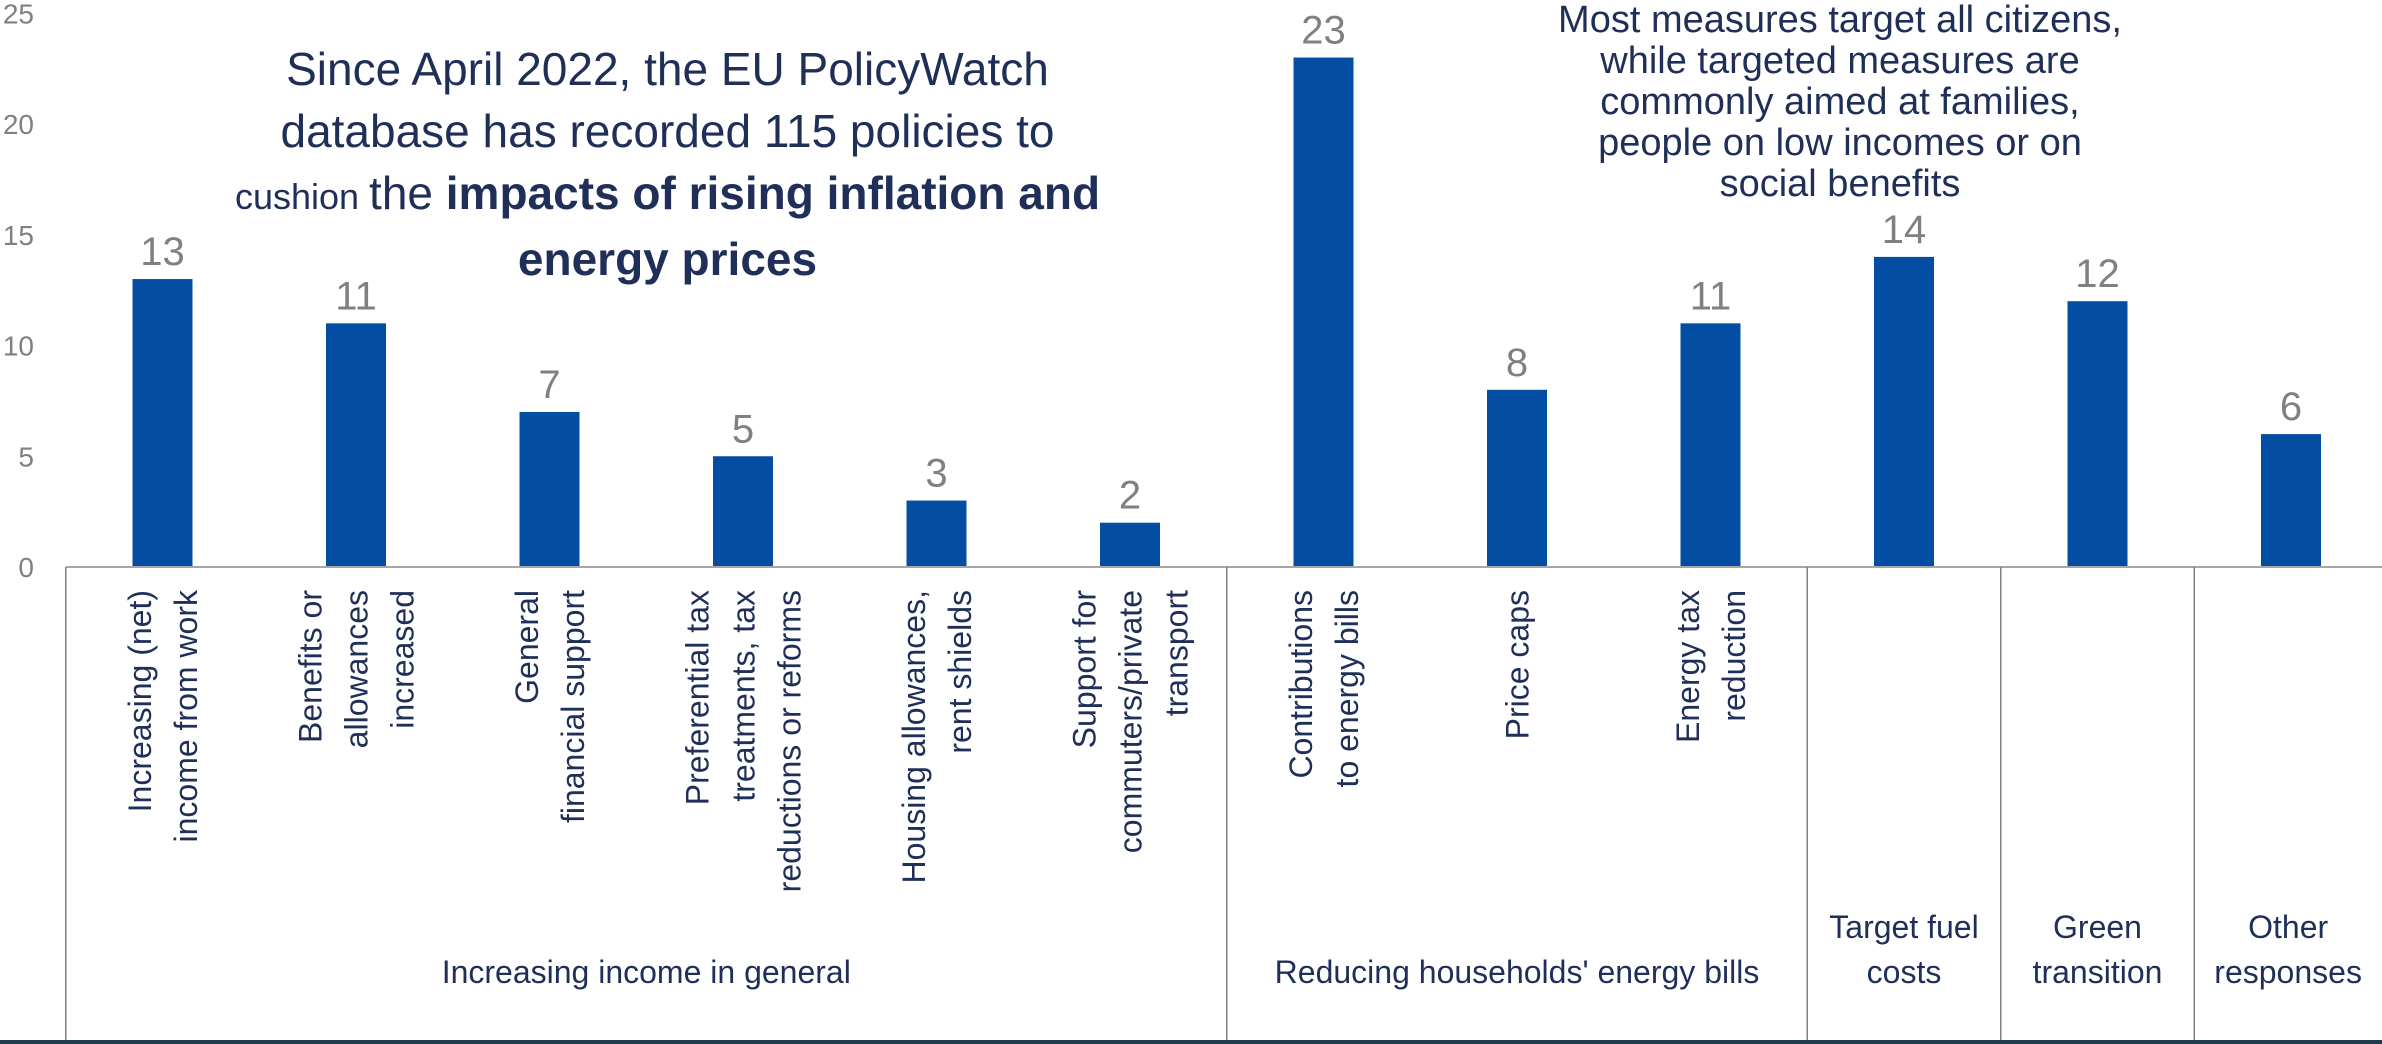 The height and width of the screenshot is (1044, 2382). What do you see at coordinates (162, 252) in the screenshot?
I see `value-label: 13` at bounding box center [162, 252].